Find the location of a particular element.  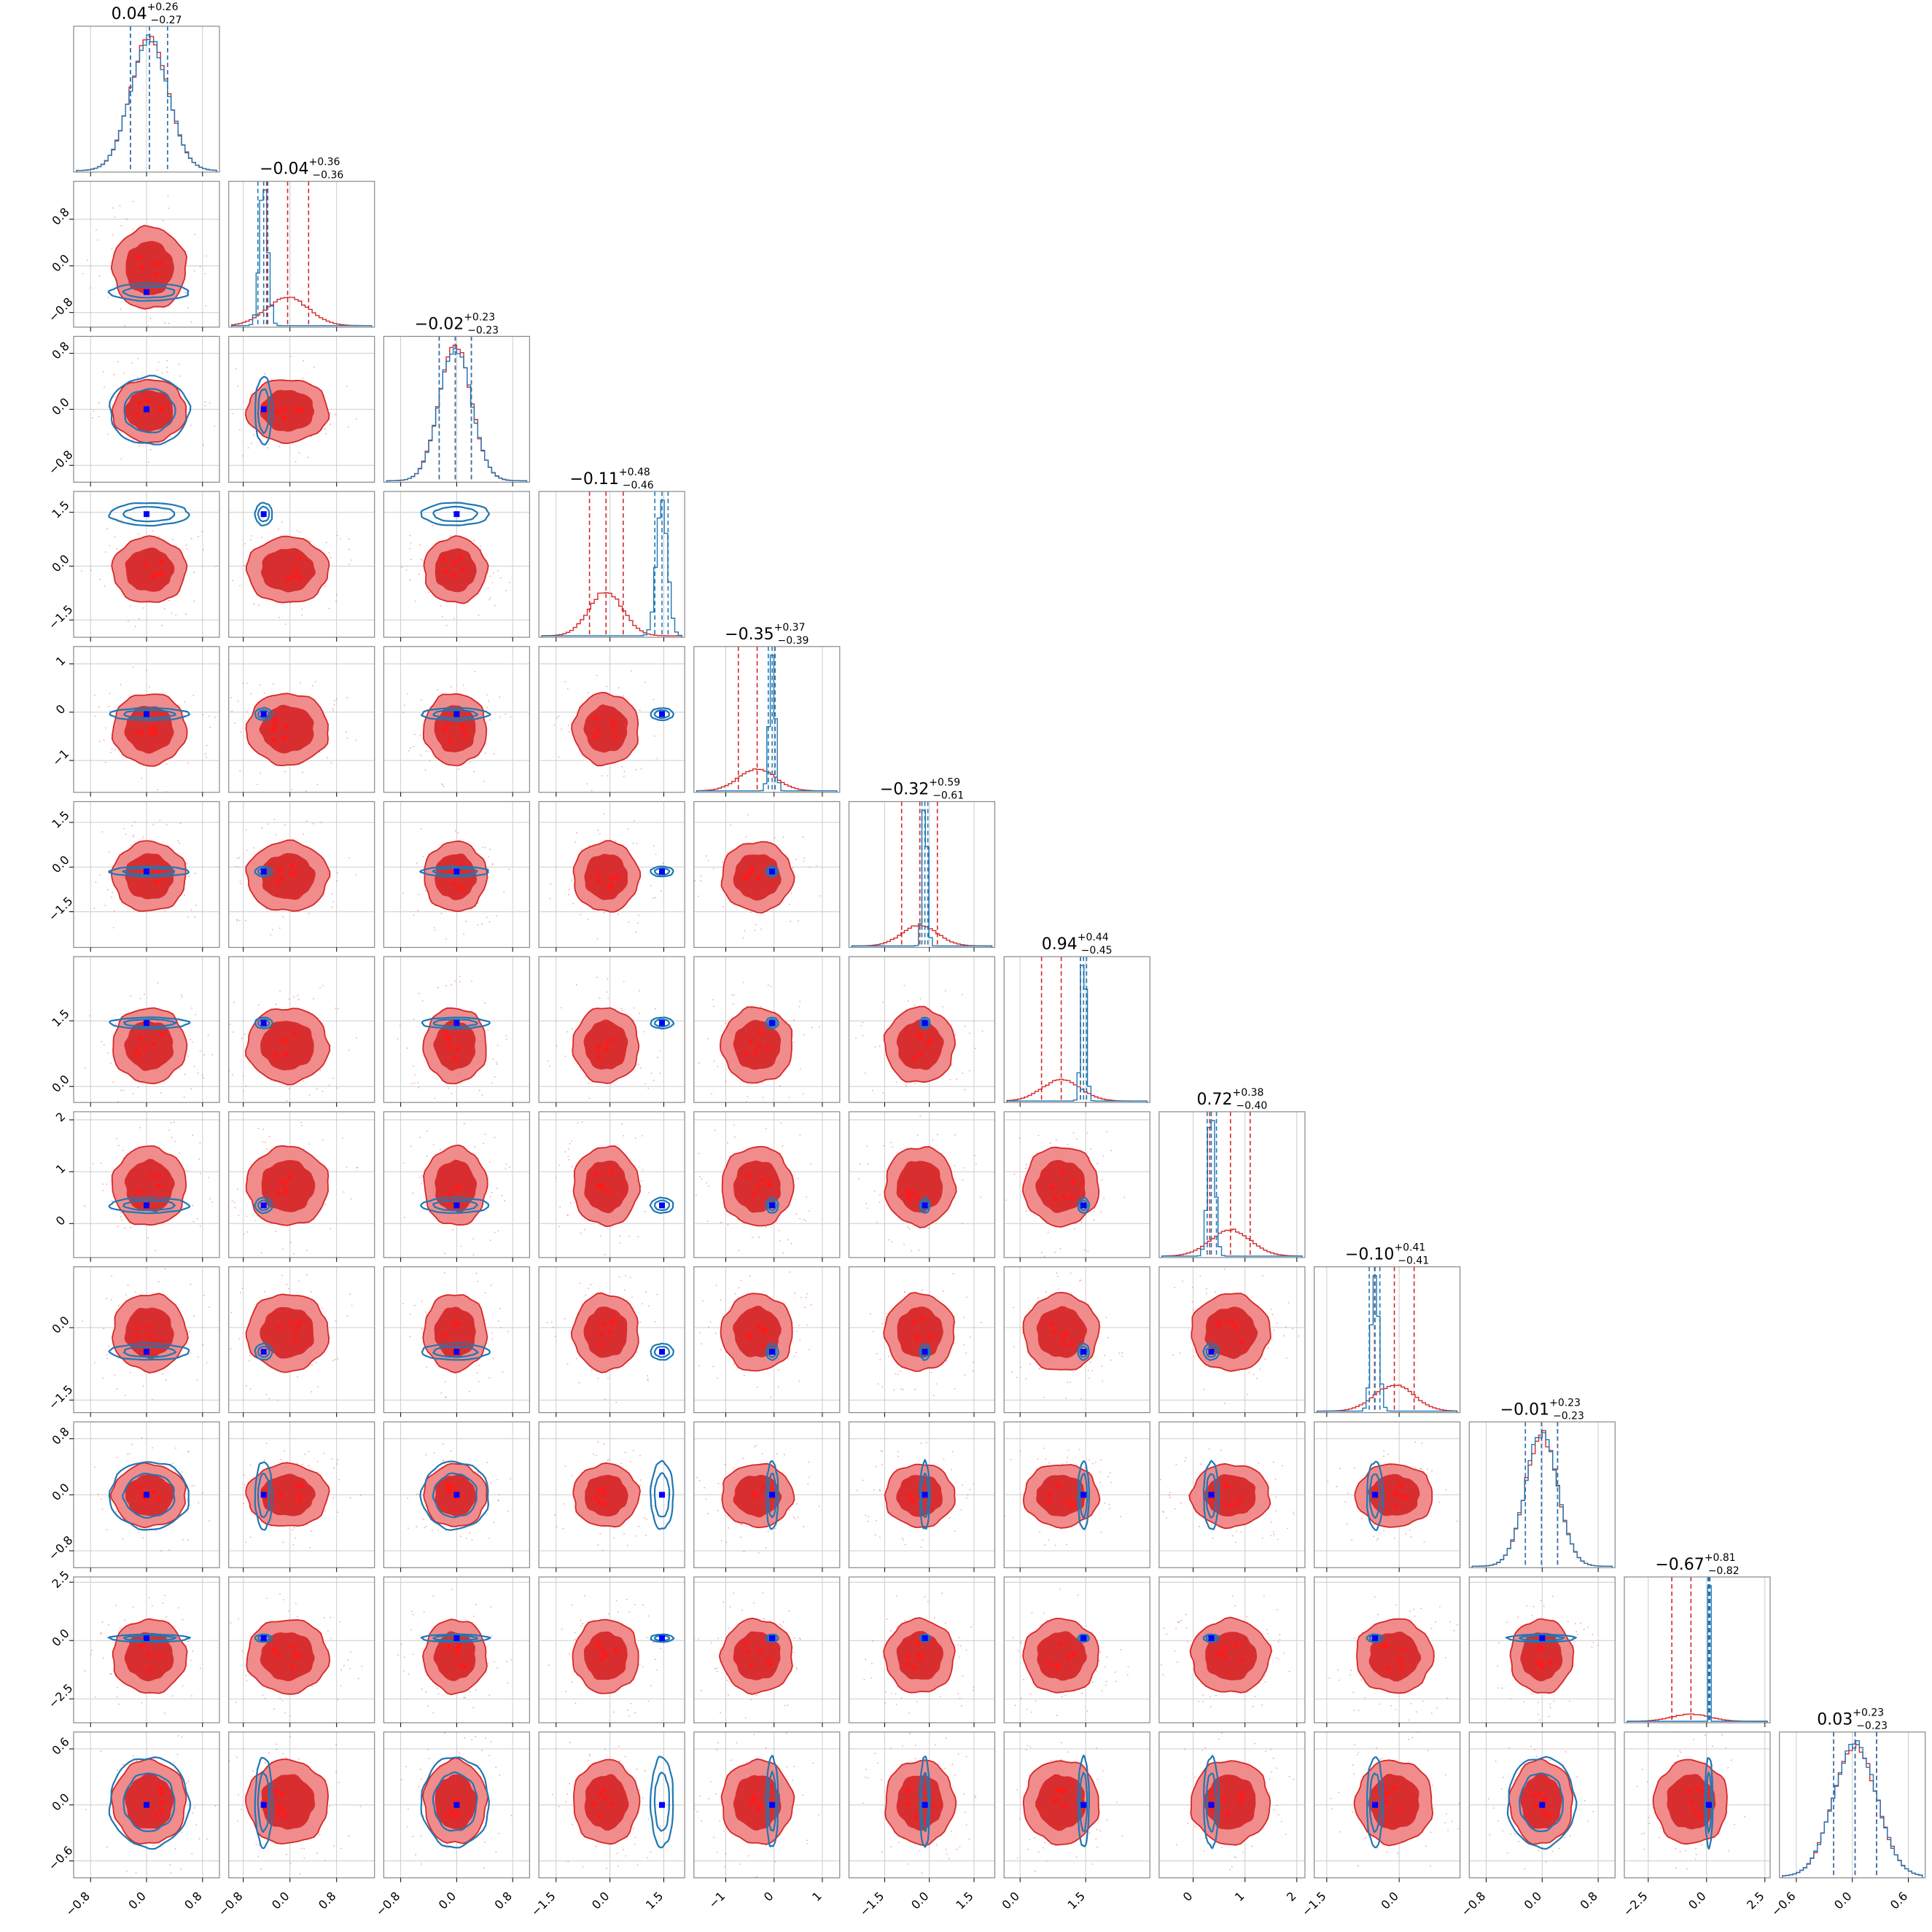

truth-marker is located at coordinates (772, 1638).